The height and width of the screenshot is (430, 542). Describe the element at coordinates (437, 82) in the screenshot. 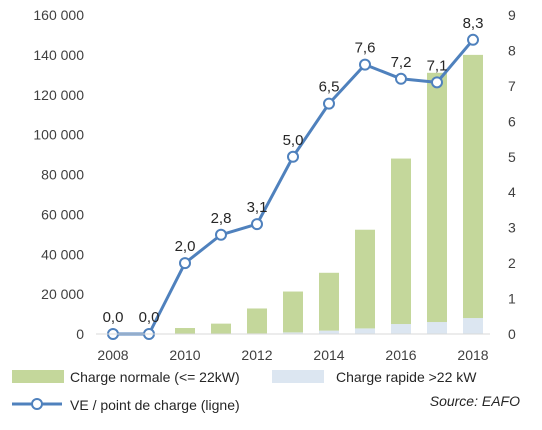

I see `line-point-2017` at that location.